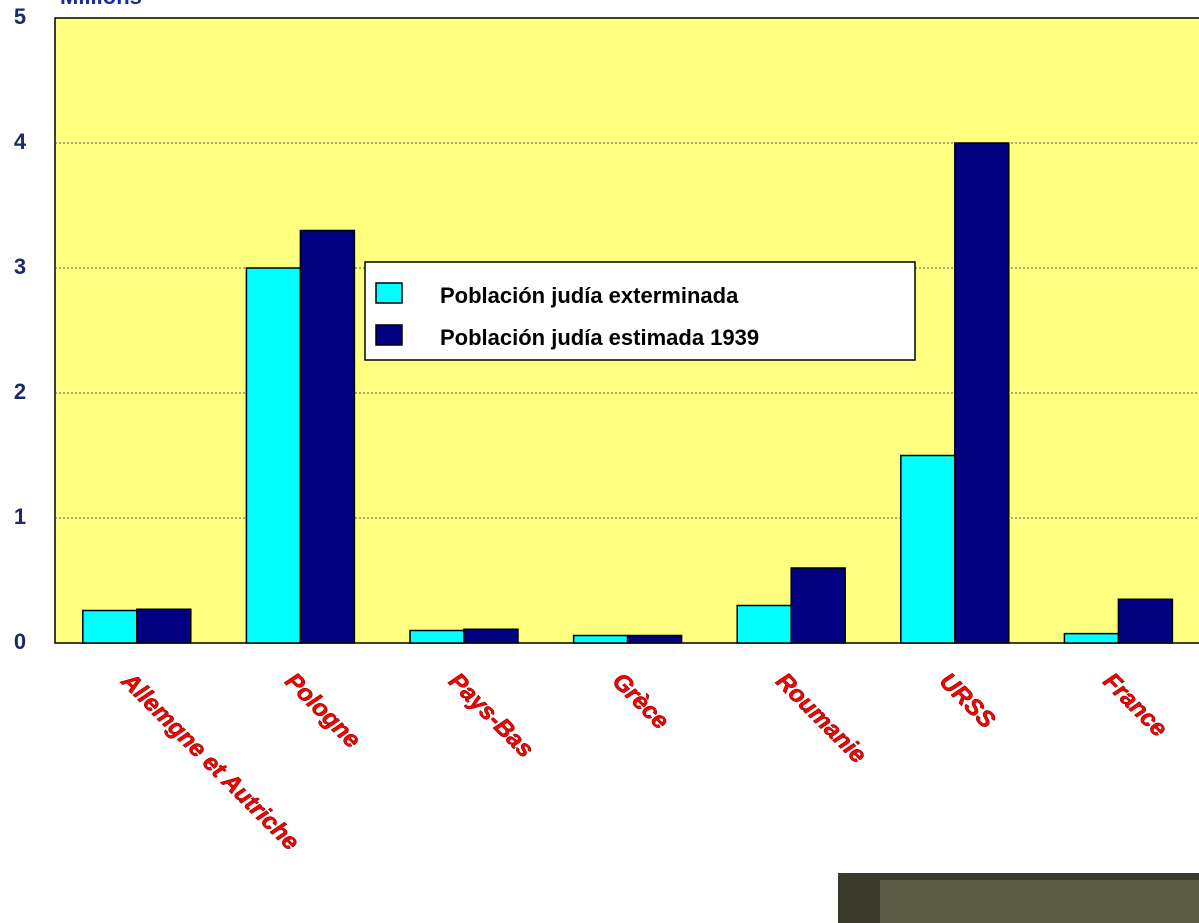 The width and height of the screenshot is (1199, 923). Describe the element at coordinates (820, 718) in the screenshot. I see `x-tick-label: Roumanie` at that location.